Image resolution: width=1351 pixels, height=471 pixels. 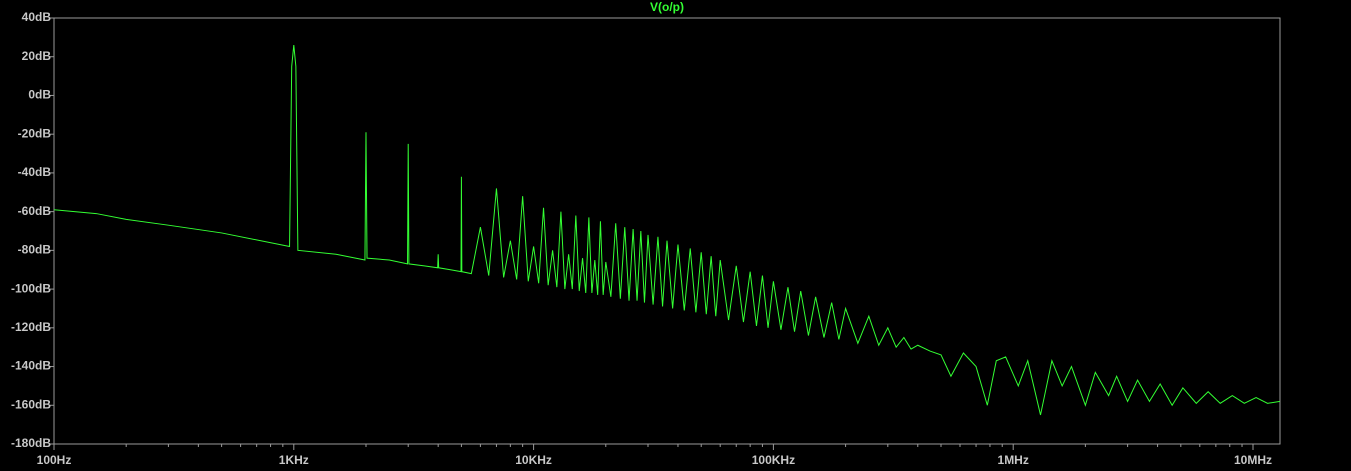 I want to click on y-tick-label: -120dB, so click(x=31, y=327).